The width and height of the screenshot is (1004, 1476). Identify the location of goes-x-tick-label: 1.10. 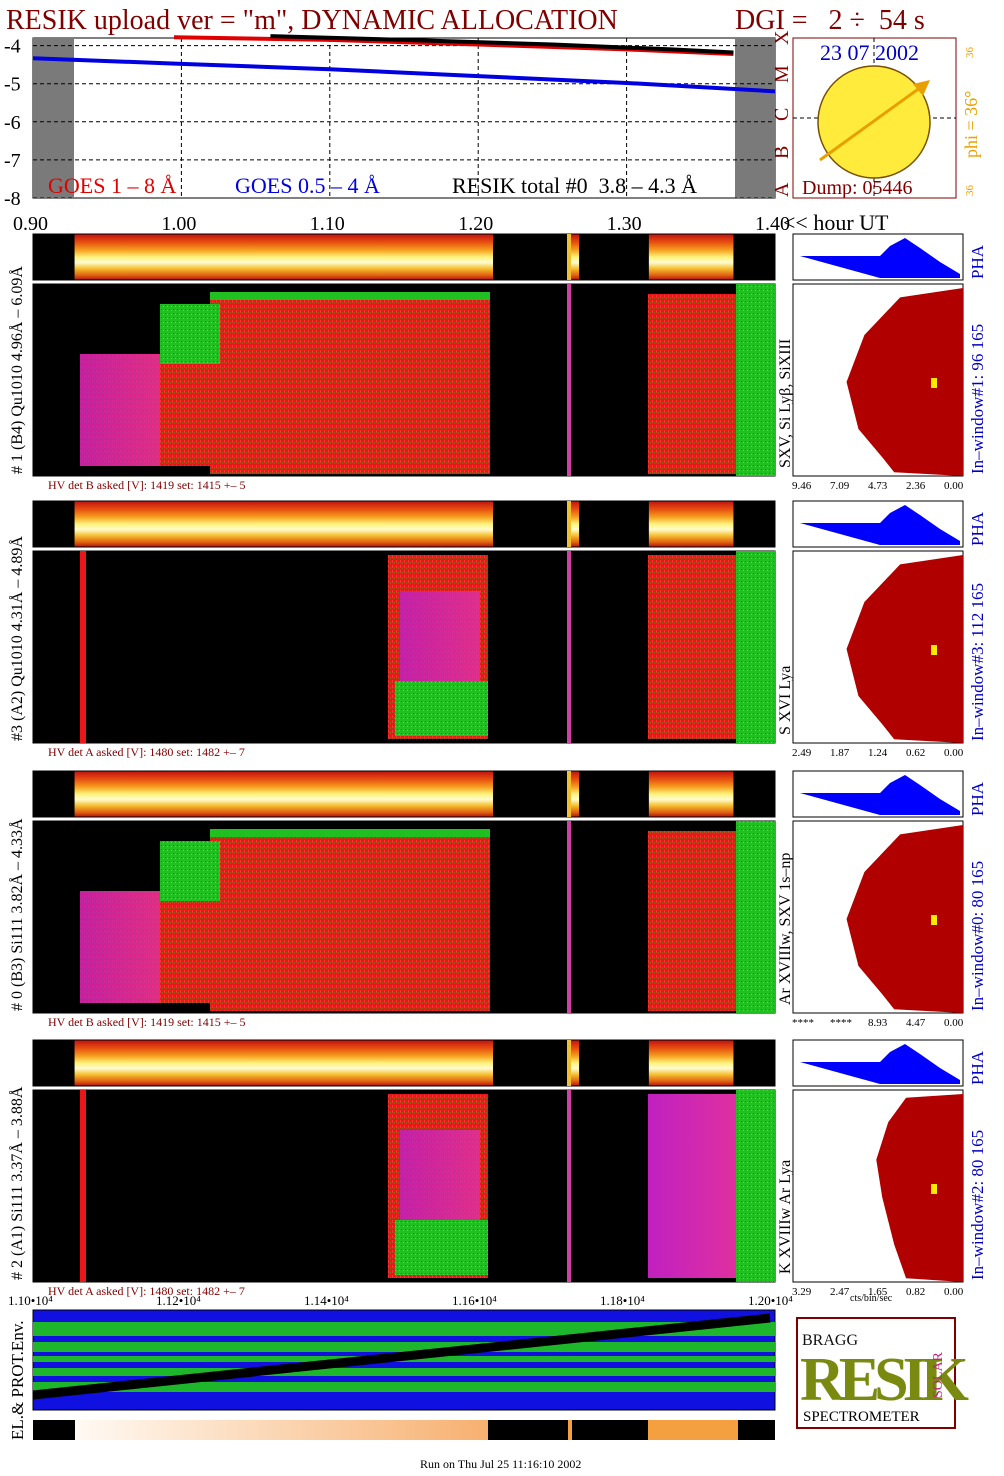
(327, 224).